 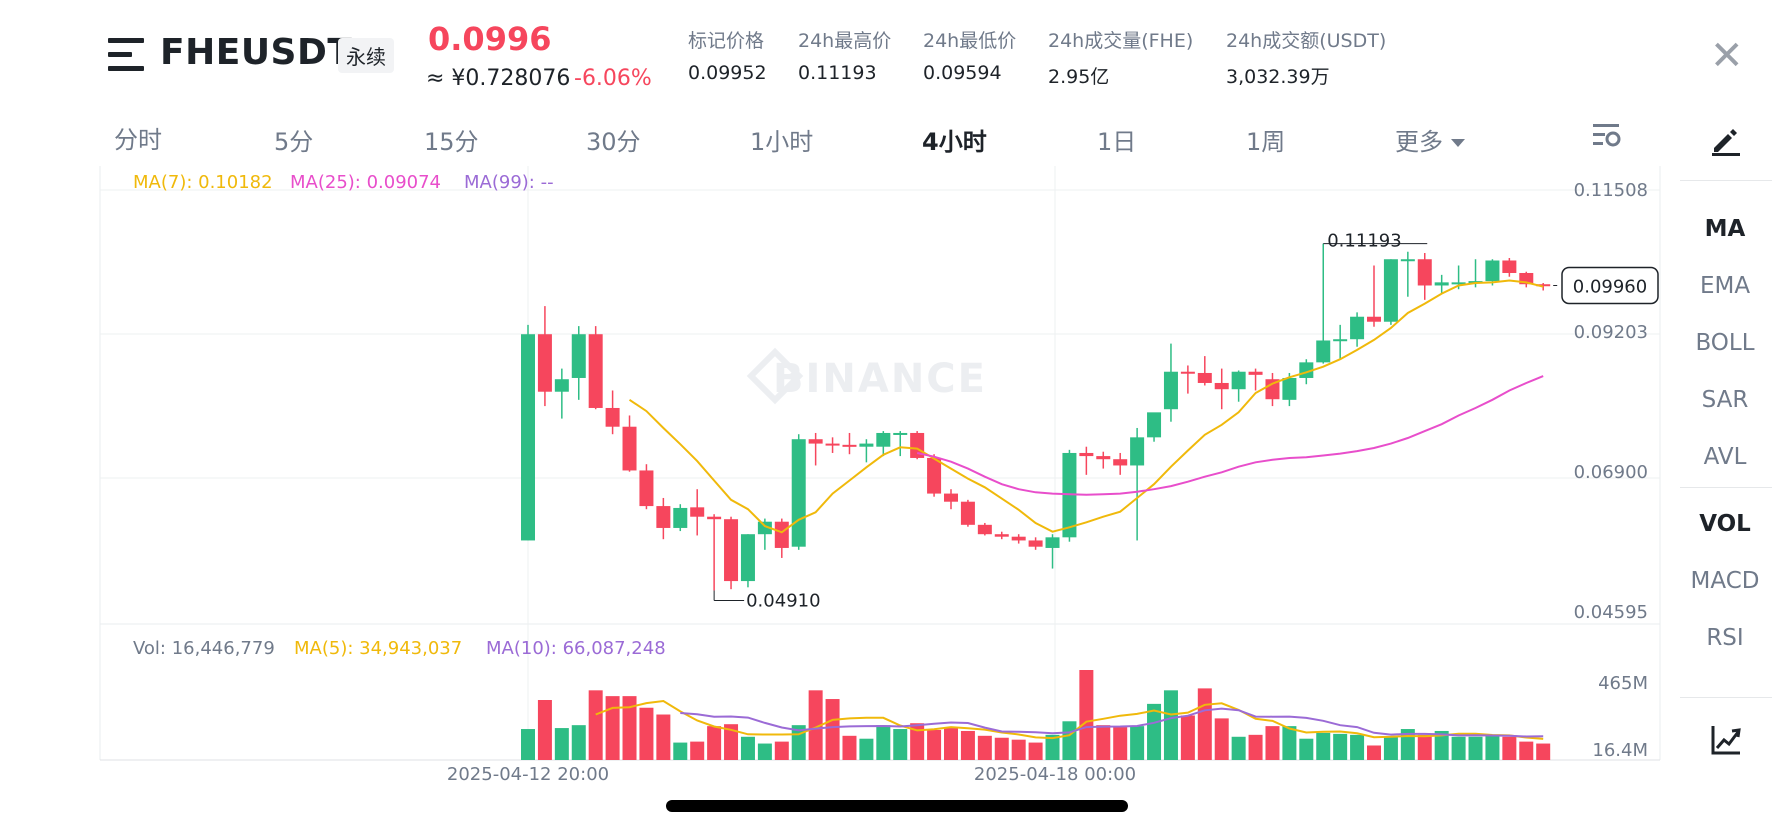 What do you see at coordinates (782, 142) in the screenshot?
I see `tab-timeframe-1h: 1小时` at bounding box center [782, 142].